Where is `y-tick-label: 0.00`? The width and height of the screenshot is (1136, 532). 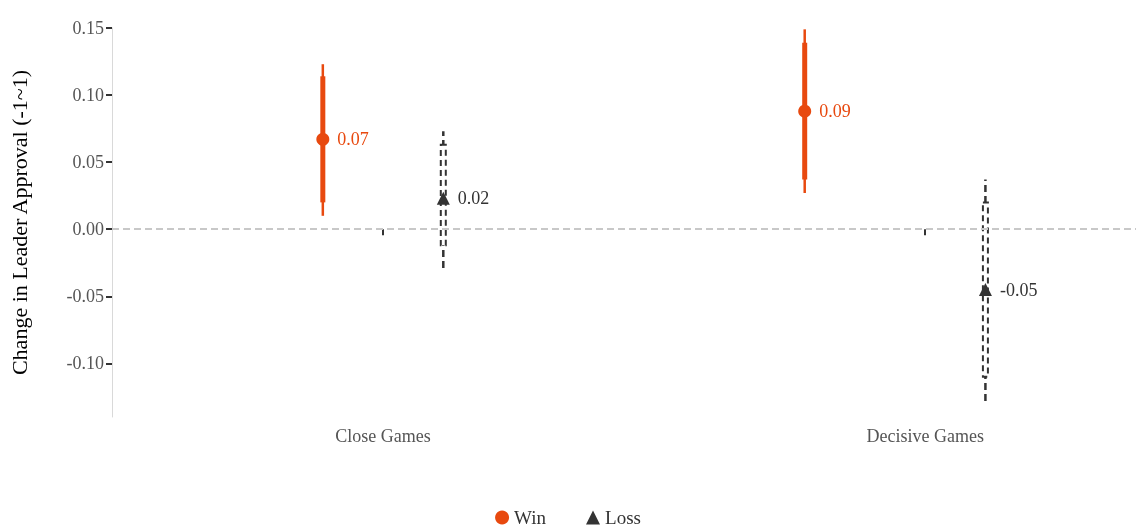 y-tick-label: 0.00 is located at coordinates (88, 229).